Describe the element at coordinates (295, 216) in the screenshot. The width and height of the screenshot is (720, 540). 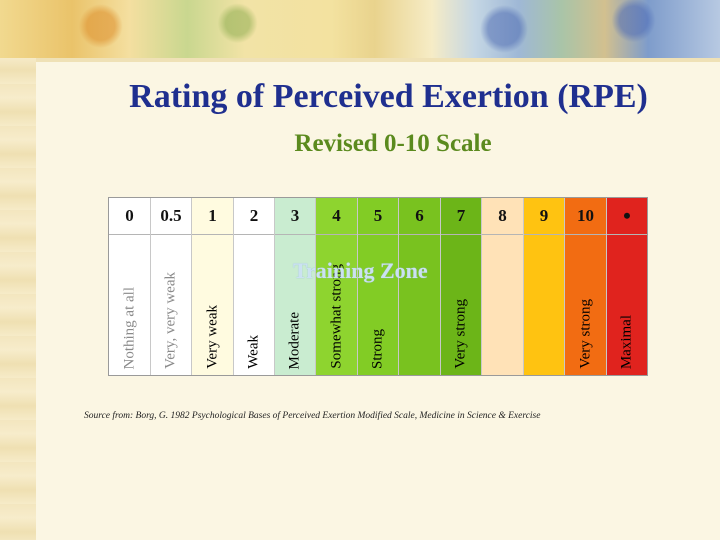
I see `scale-value: 3` at that location.